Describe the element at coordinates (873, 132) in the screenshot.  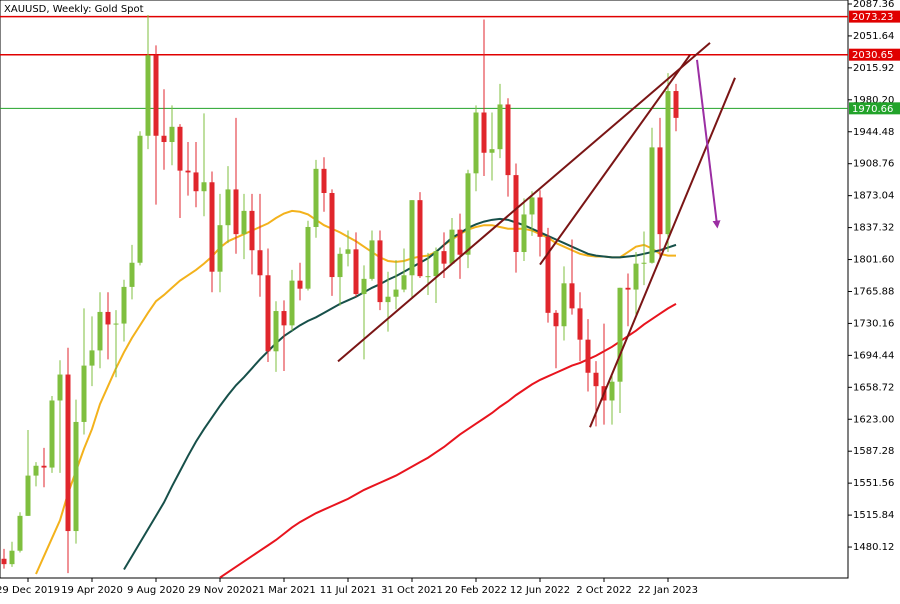
I see `y-tick-label: 1944.48` at that location.